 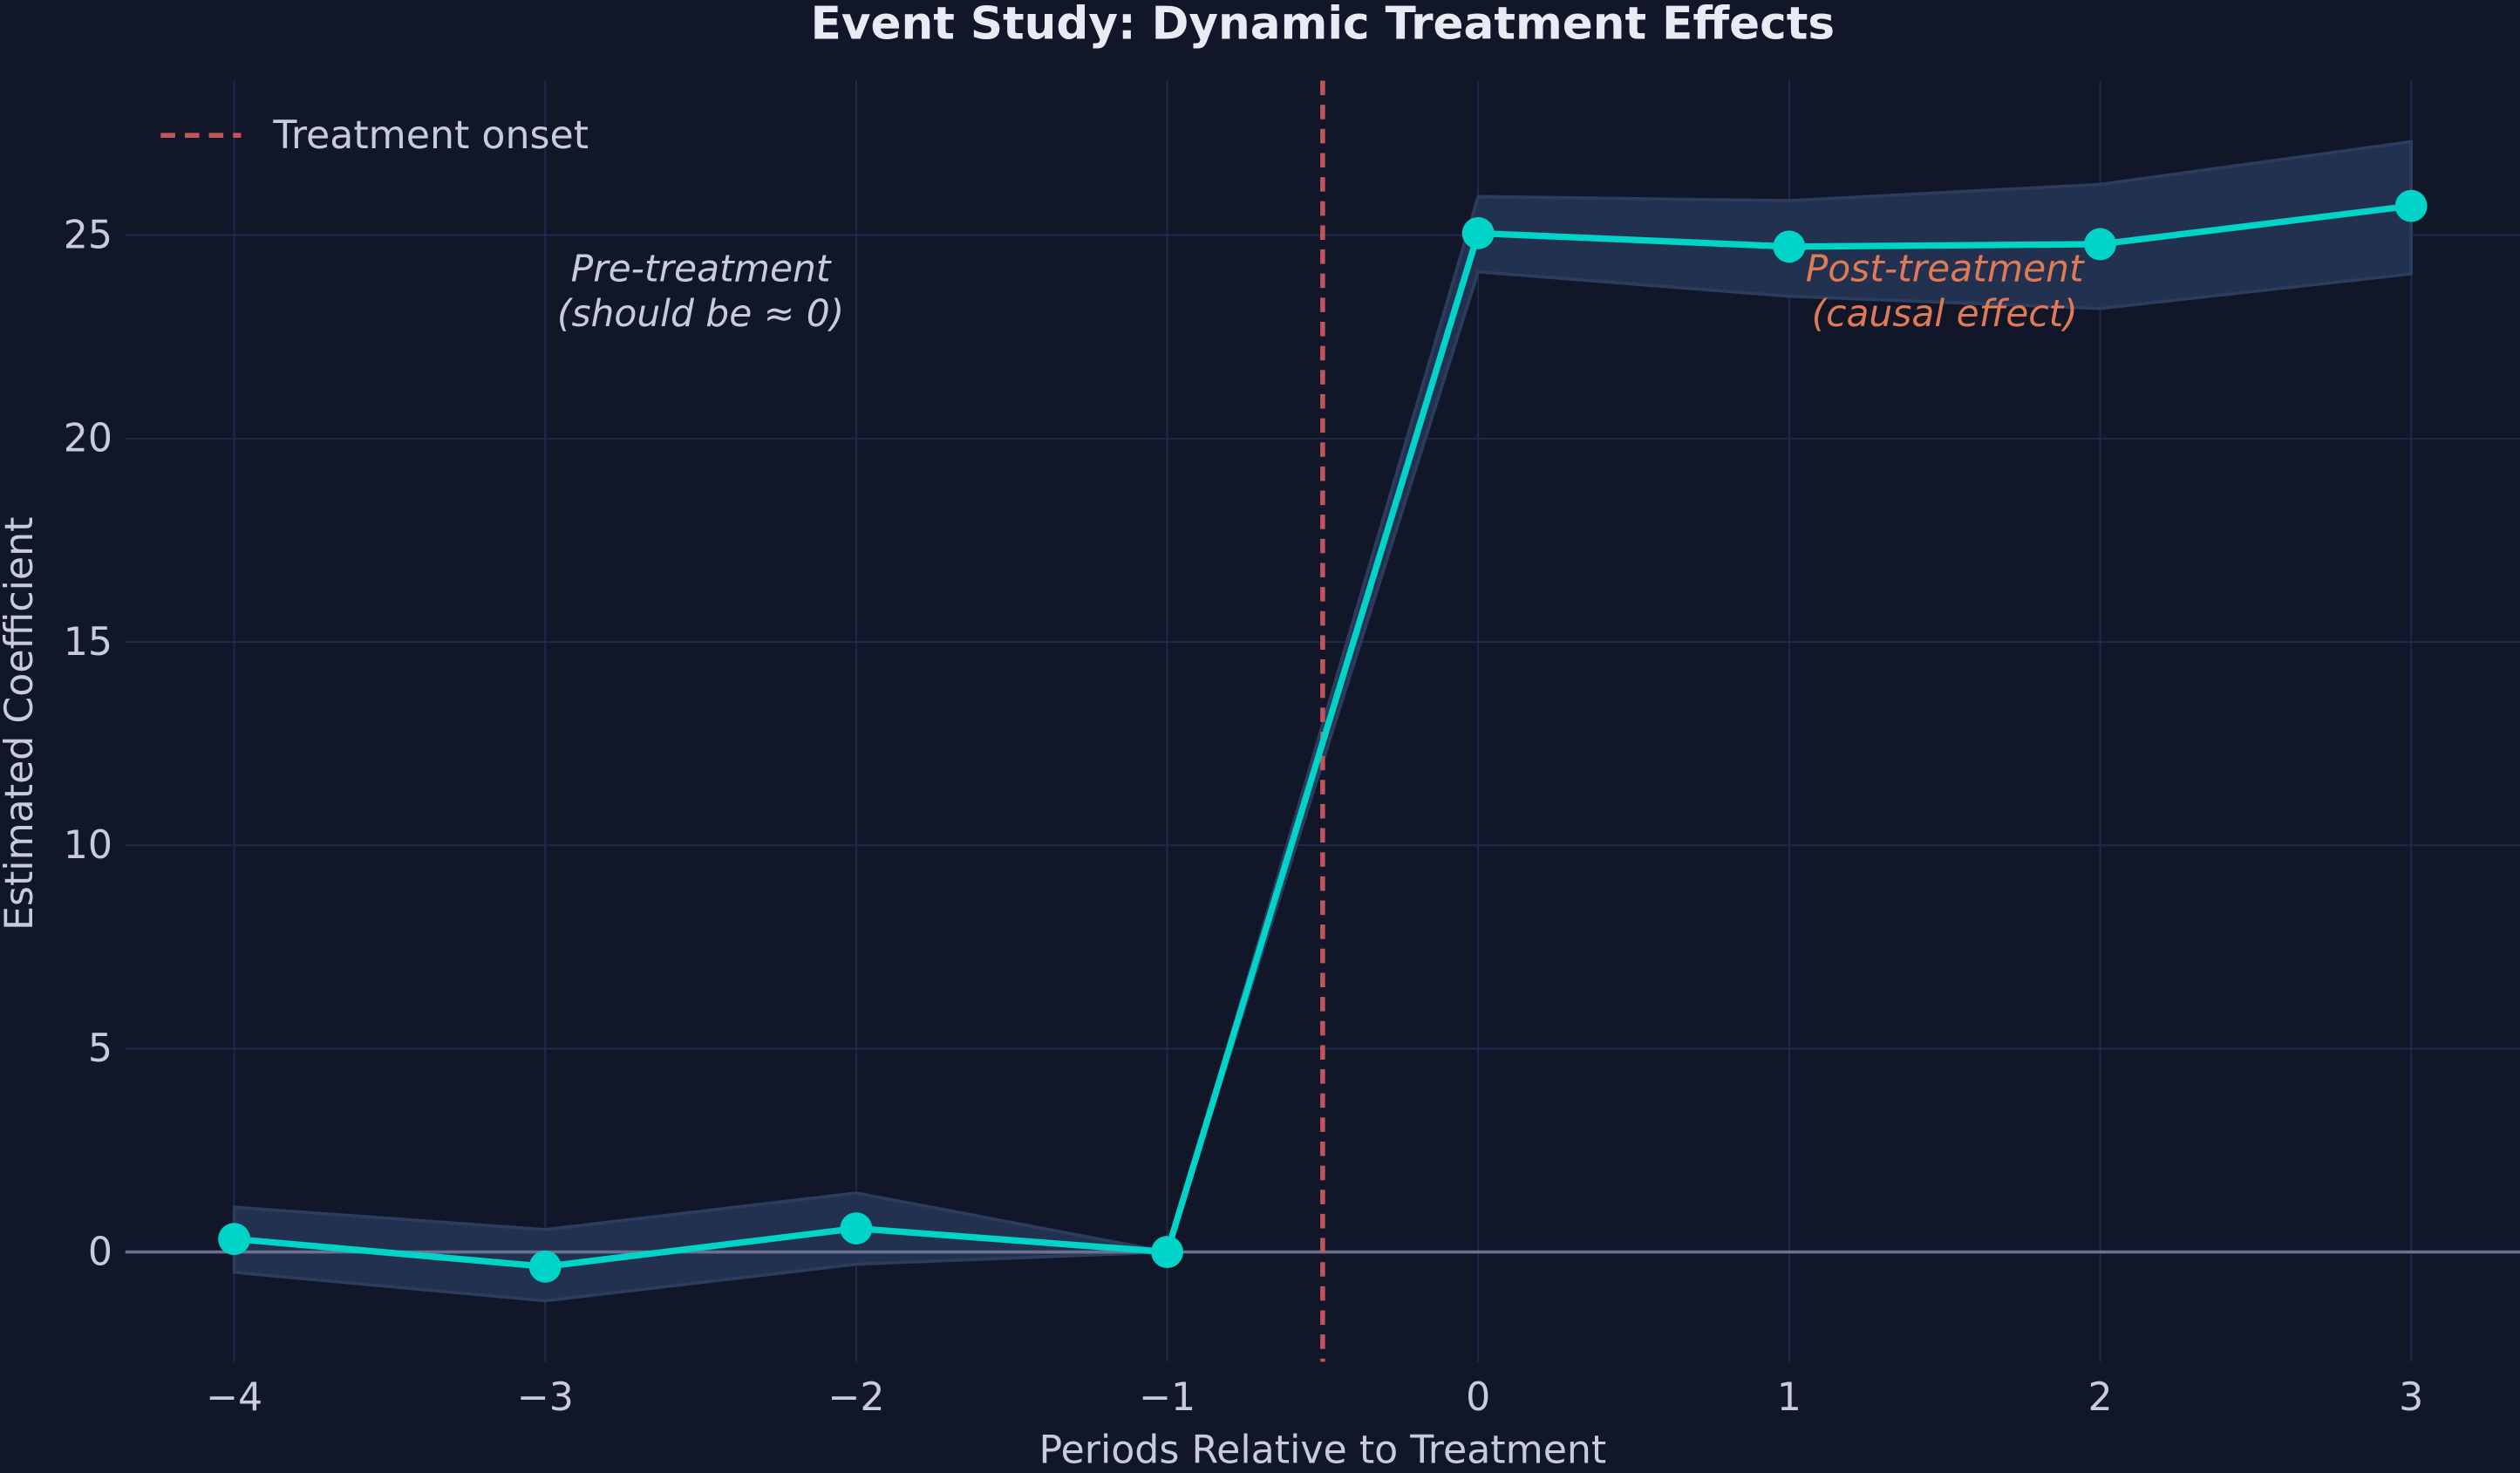 What do you see at coordinates (1789, 1397) in the screenshot?
I see `x-tick-label: 1` at bounding box center [1789, 1397].